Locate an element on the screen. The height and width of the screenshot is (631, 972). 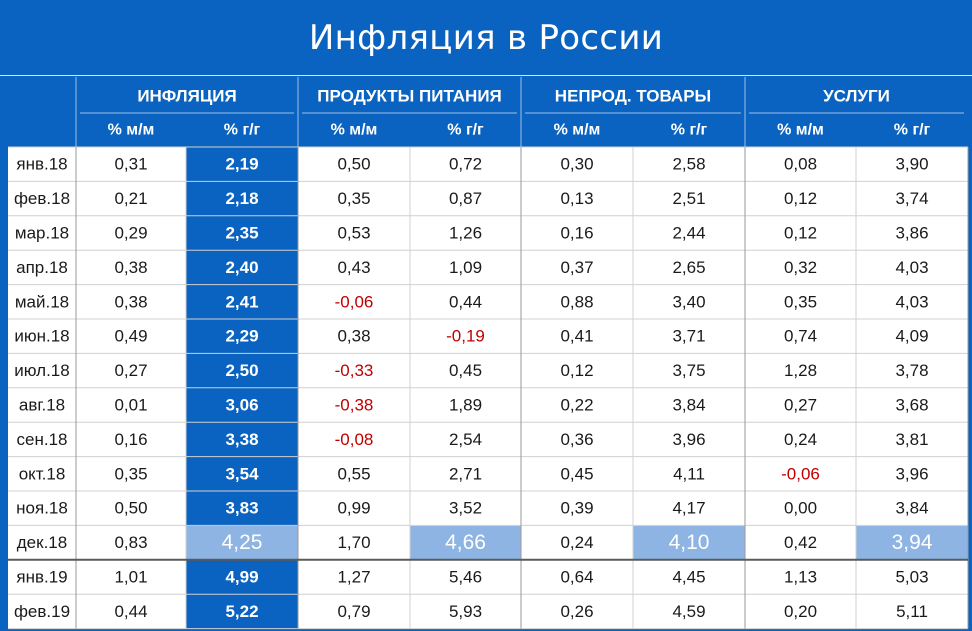
table-cell-value: 0,79 is located at coordinates (353, 611).